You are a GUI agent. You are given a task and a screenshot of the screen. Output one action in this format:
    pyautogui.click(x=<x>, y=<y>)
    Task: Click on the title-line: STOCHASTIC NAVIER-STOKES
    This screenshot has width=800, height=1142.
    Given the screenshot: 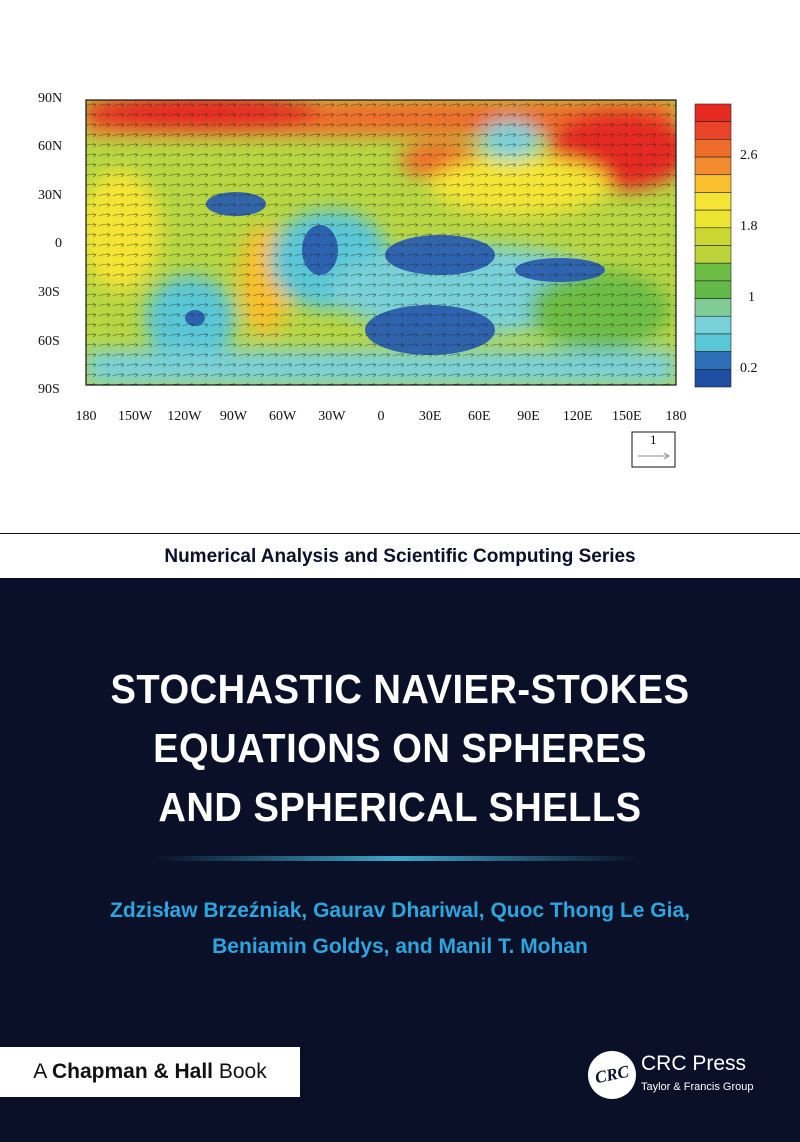 What is the action you would take?
    pyautogui.click(x=400, y=689)
    